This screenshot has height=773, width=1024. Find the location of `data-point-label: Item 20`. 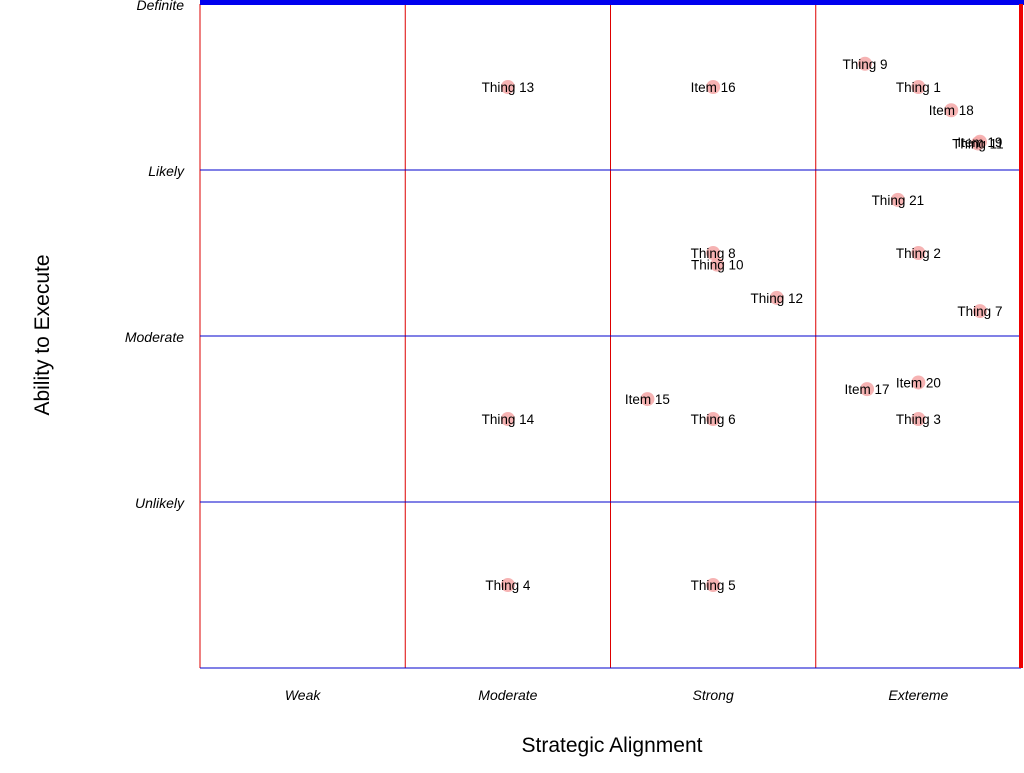

data-point-label: Item 20 is located at coordinates (918, 382).